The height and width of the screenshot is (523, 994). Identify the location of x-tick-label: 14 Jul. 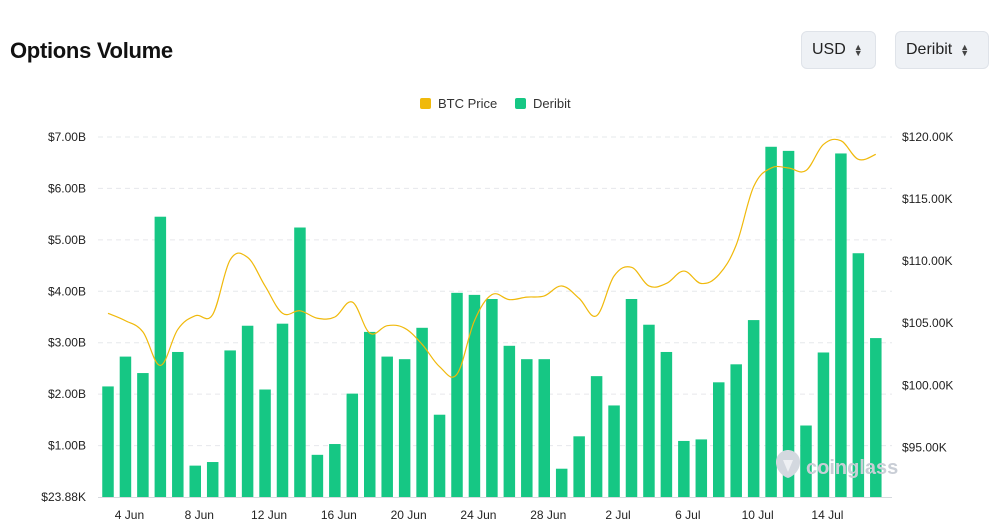
(827, 515).